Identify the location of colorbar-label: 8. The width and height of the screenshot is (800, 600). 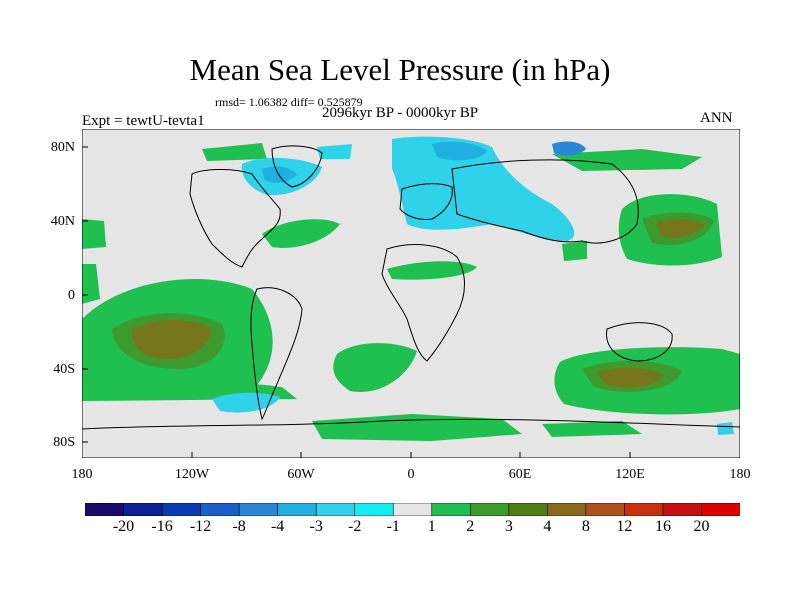
(585, 526).